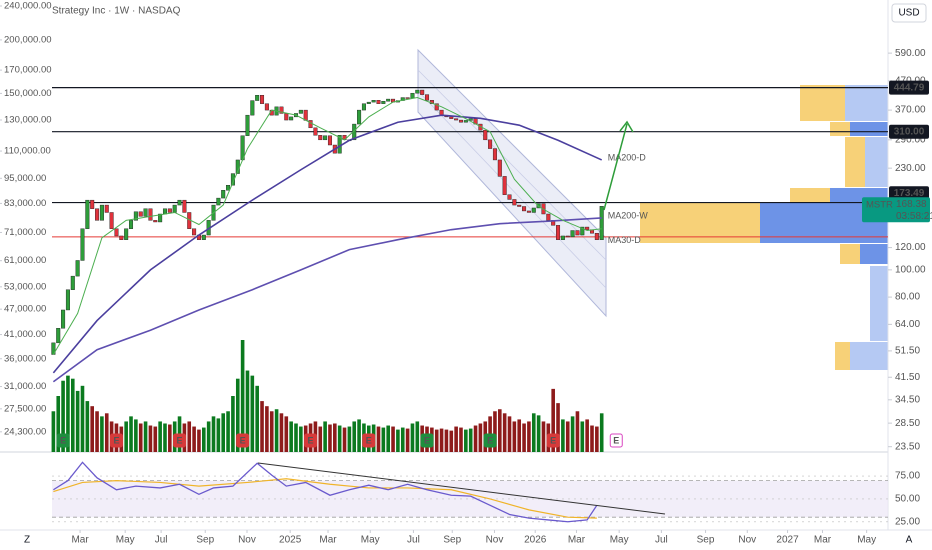  I want to click on x-tick-label: 2027, so click(787, 540).